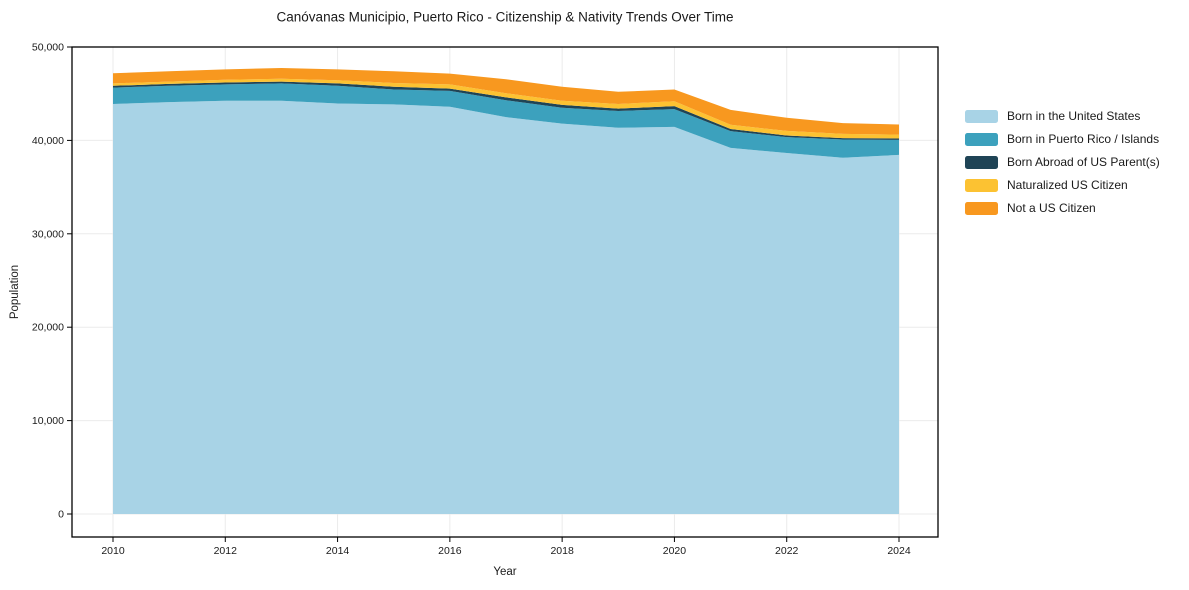  I want to click on legend-item: Naturalized US Citizen, so click(1062, 185).